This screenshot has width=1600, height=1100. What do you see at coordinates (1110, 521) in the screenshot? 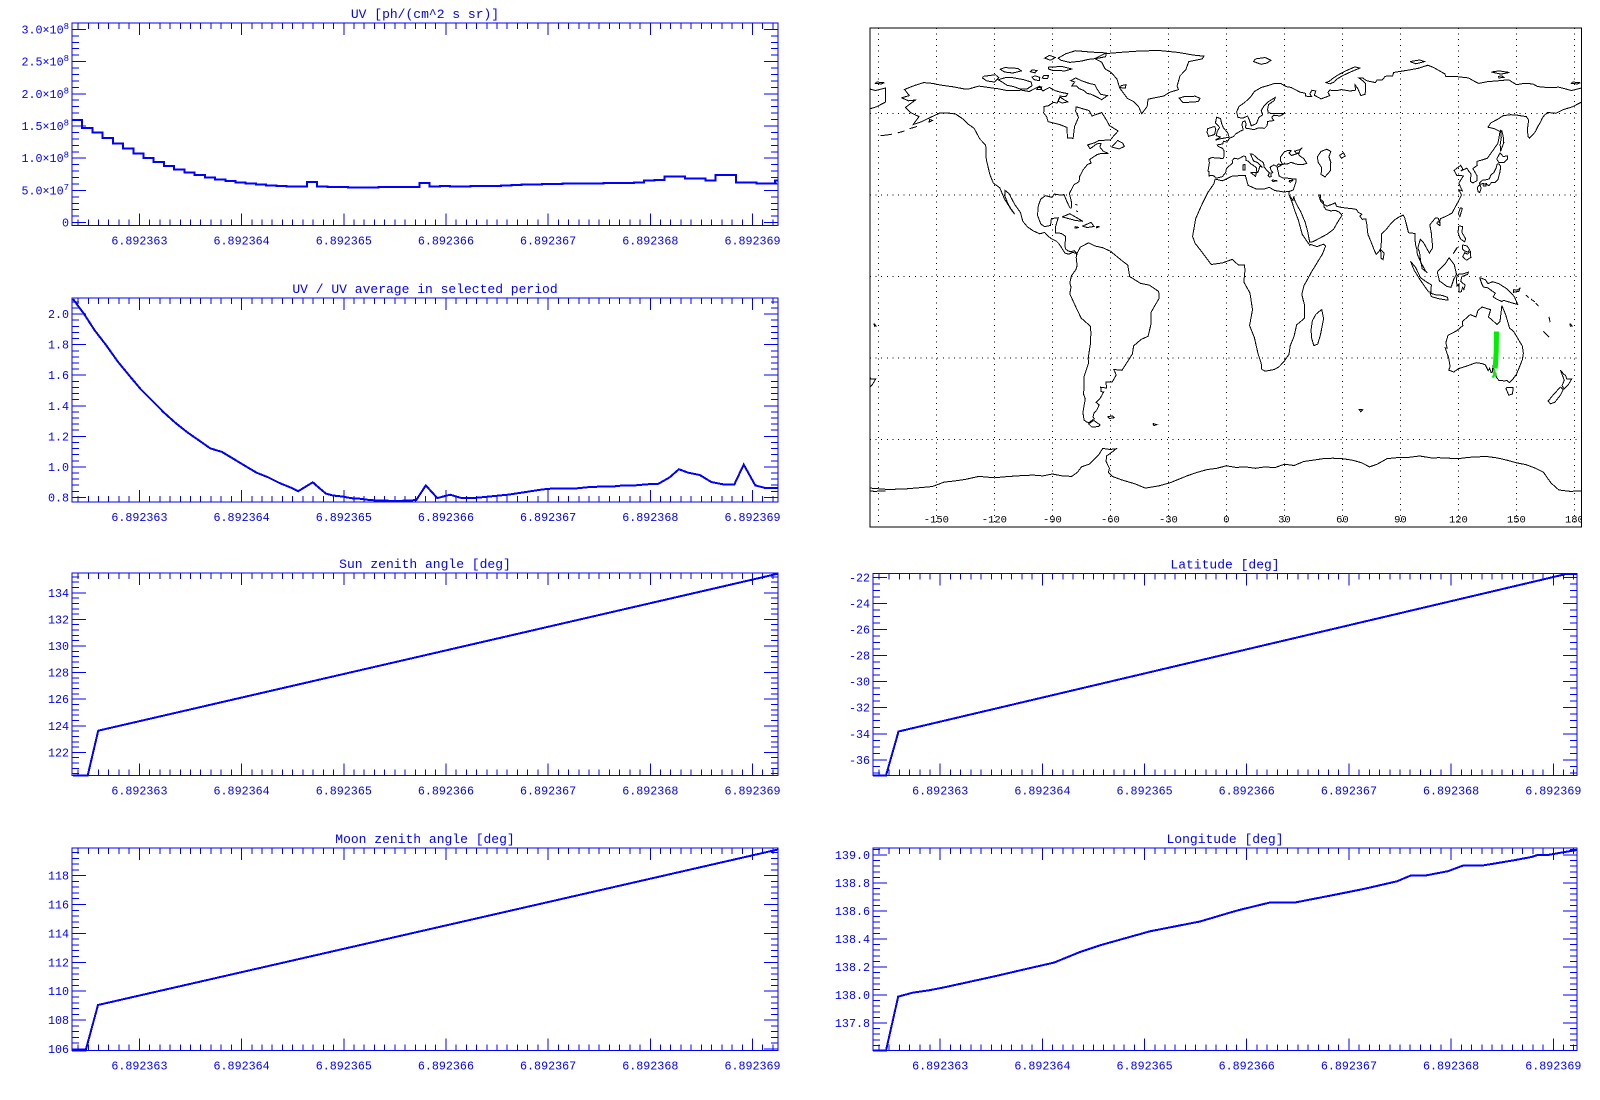
I see `svg-text: -60` at bounding box center [1110, 521].